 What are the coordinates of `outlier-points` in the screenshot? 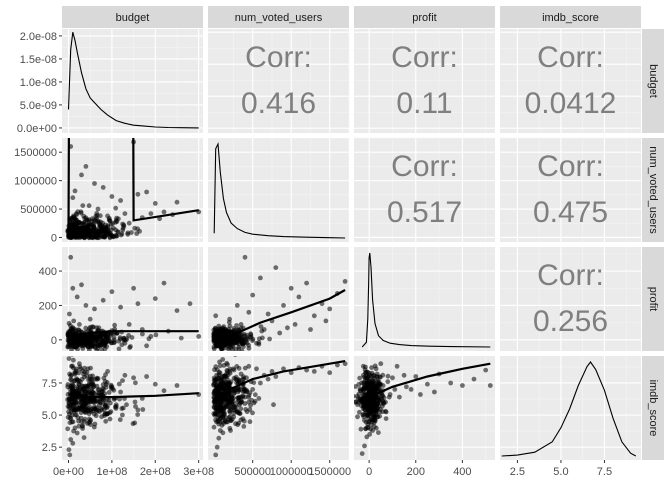 It's located at (134, 409).